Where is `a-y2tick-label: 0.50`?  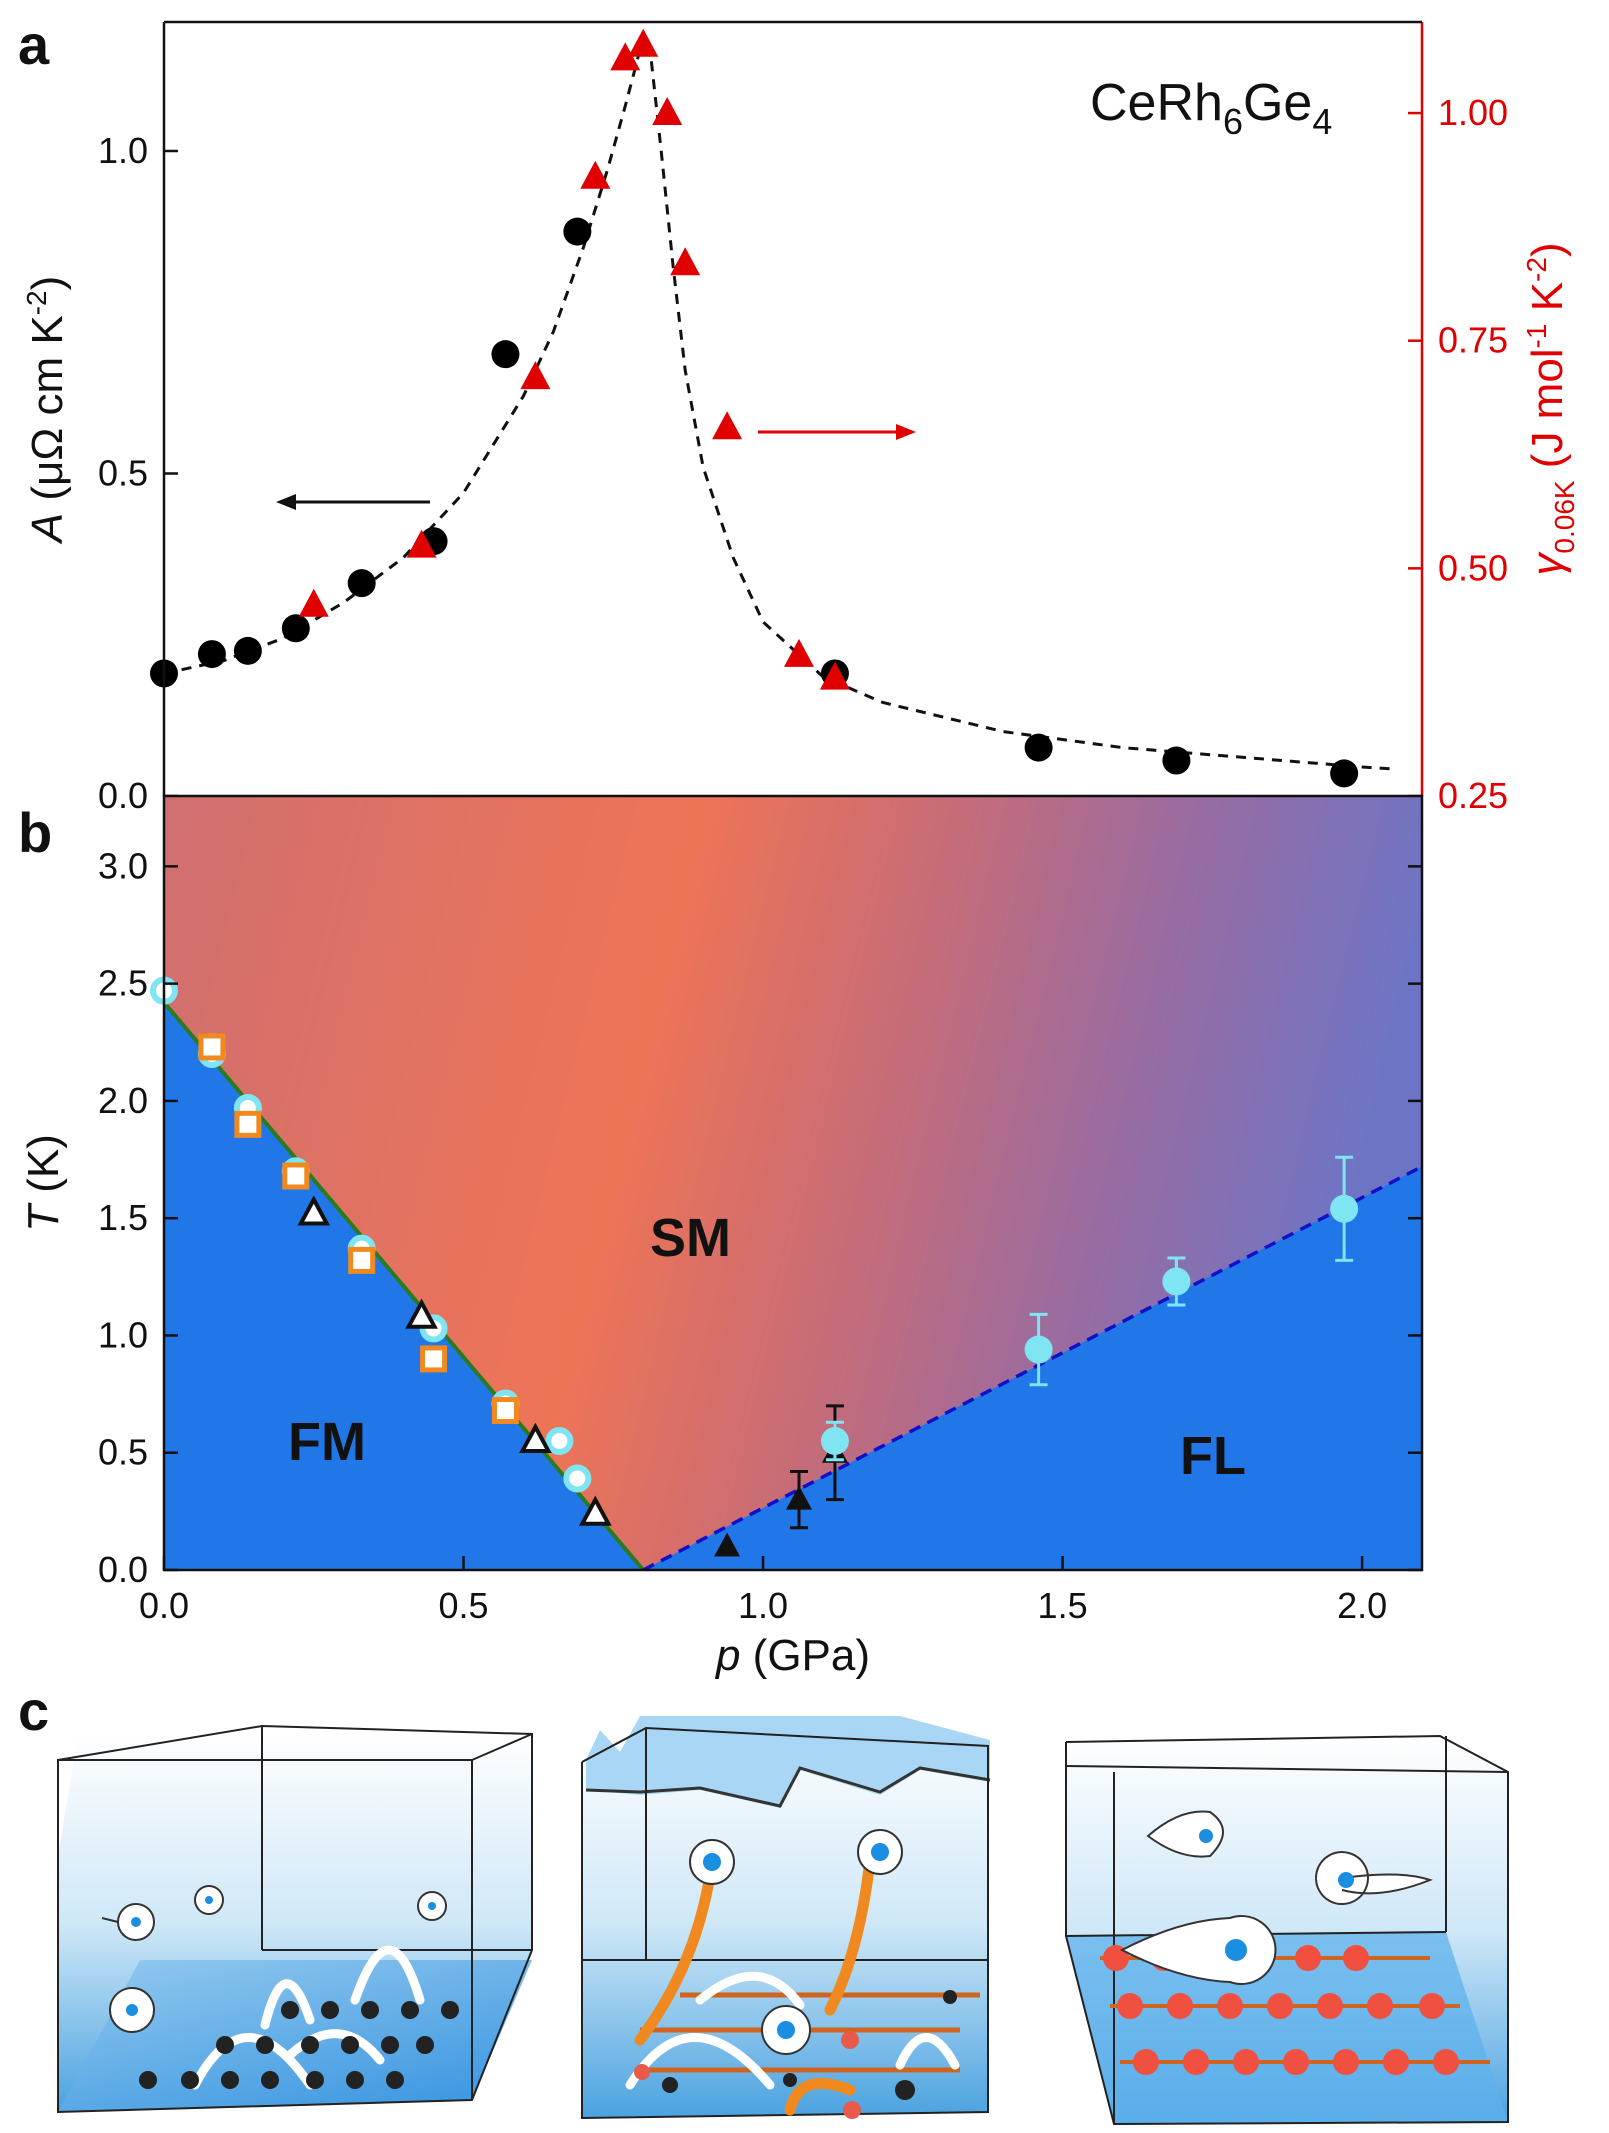
a-y2tick-label: 0.50 is located at coordinates (1473, 567).